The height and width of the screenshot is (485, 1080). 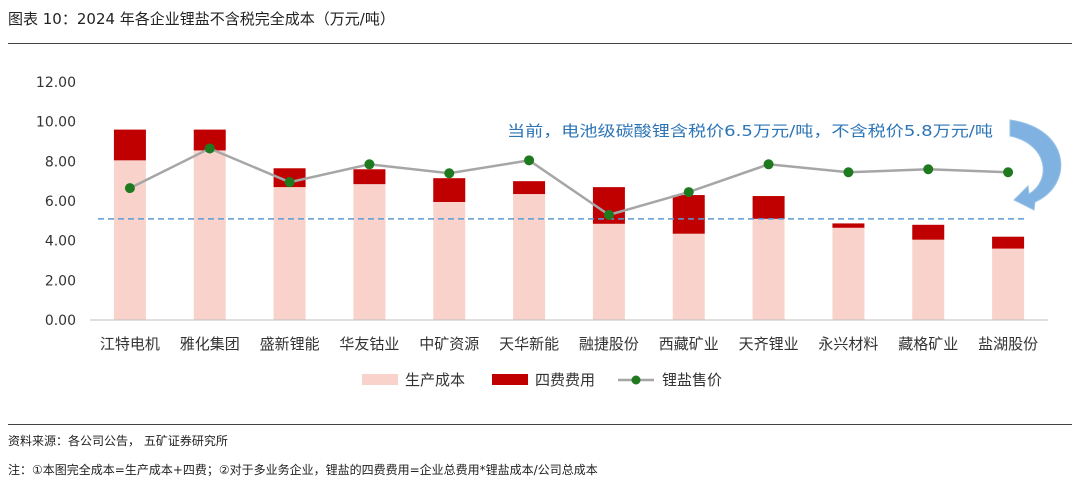 What do you see at coordinates (60, 242) in the screenshot?
I see `y-tick-label: 4.00` at bounding box center [60, 242].